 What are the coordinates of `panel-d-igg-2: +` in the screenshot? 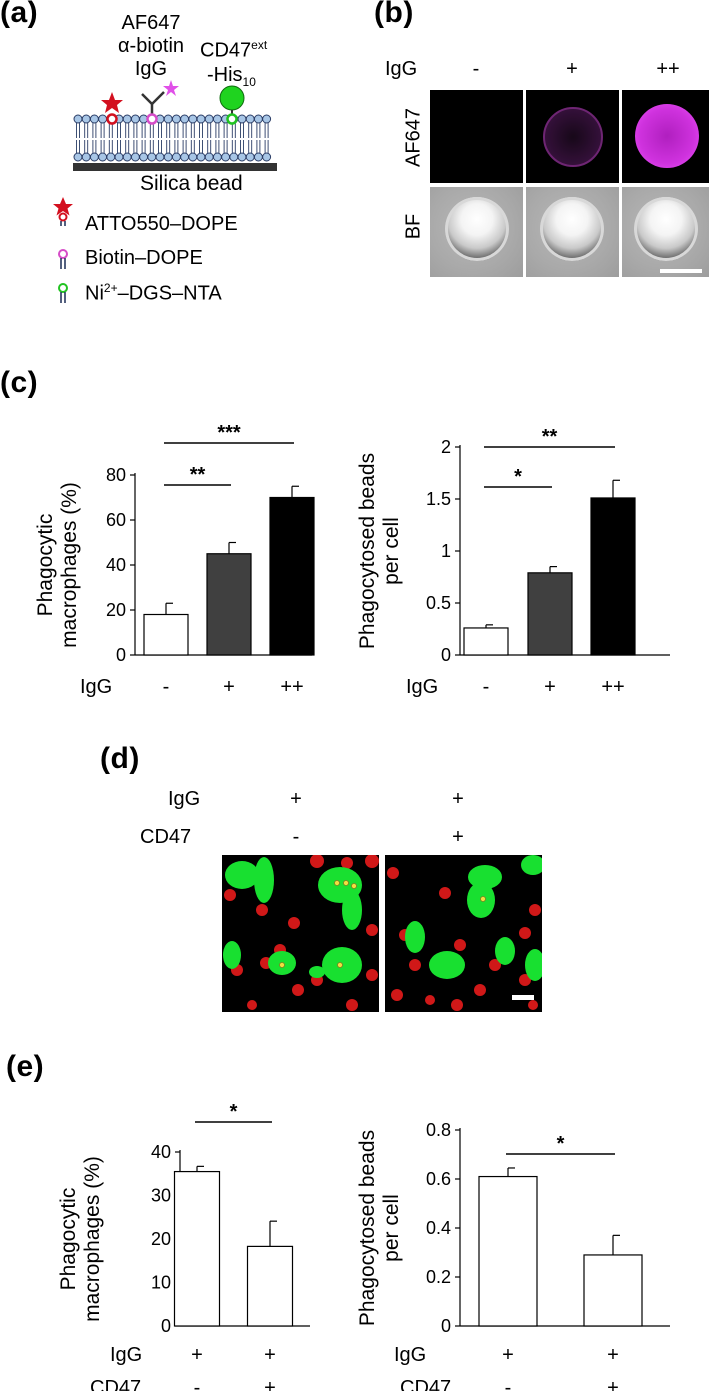 It's located at (458, 799).